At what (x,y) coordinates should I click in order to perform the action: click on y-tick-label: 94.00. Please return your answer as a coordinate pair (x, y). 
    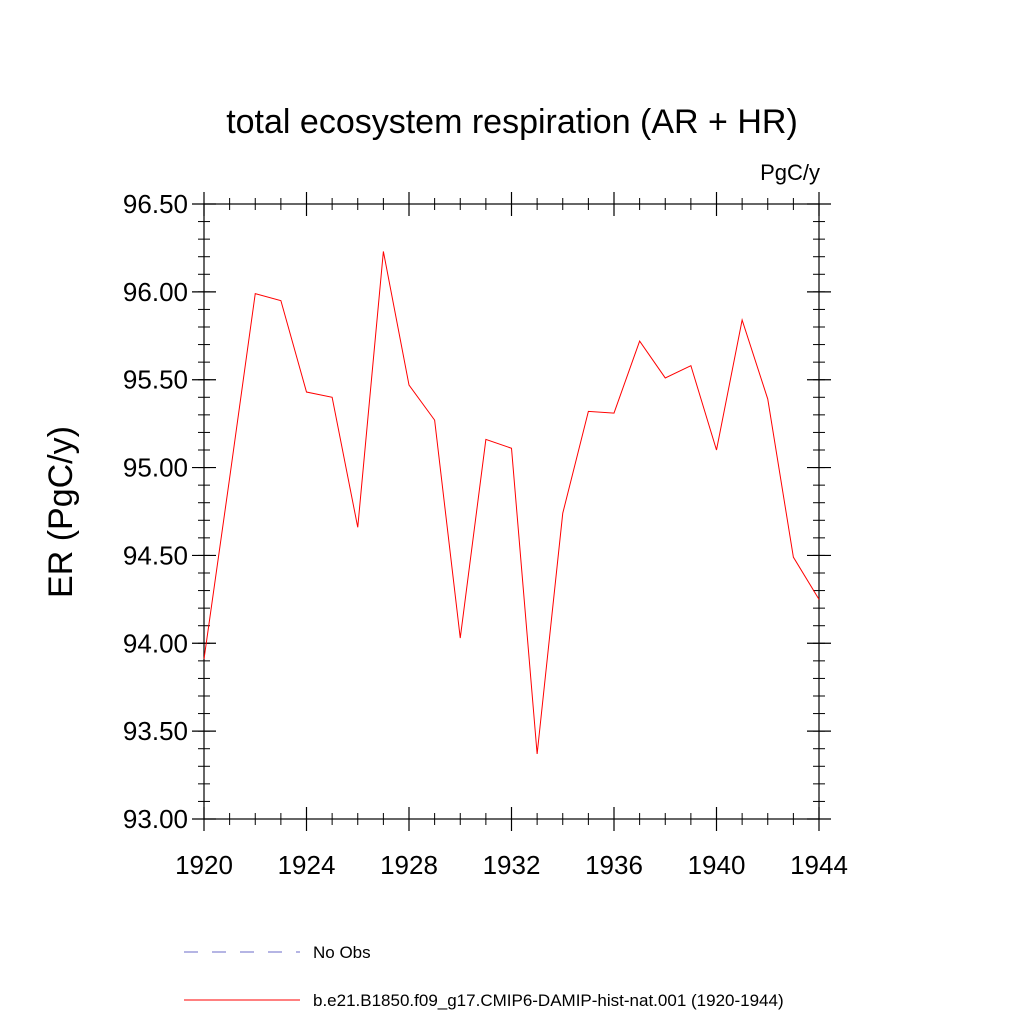
    Looking at the image, I should click on (155, 643).